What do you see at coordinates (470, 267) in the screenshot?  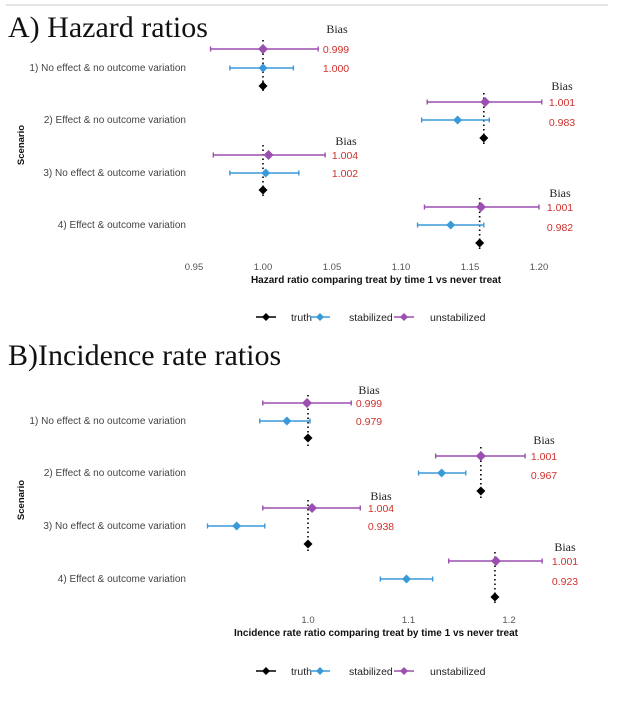 I see `x-tick-label: 1.15` at bounding box center [470, 267].